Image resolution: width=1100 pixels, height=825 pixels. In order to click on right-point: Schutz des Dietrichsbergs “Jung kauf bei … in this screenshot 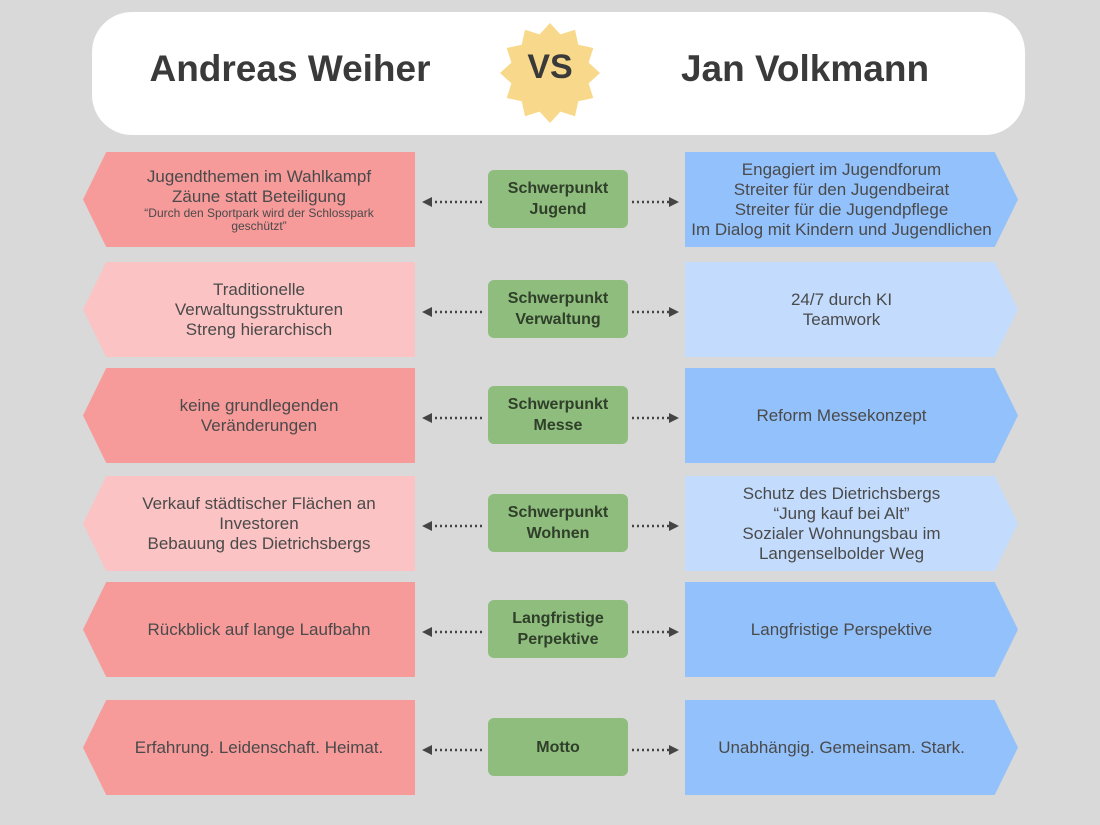, I will do `click(851, 523)`.